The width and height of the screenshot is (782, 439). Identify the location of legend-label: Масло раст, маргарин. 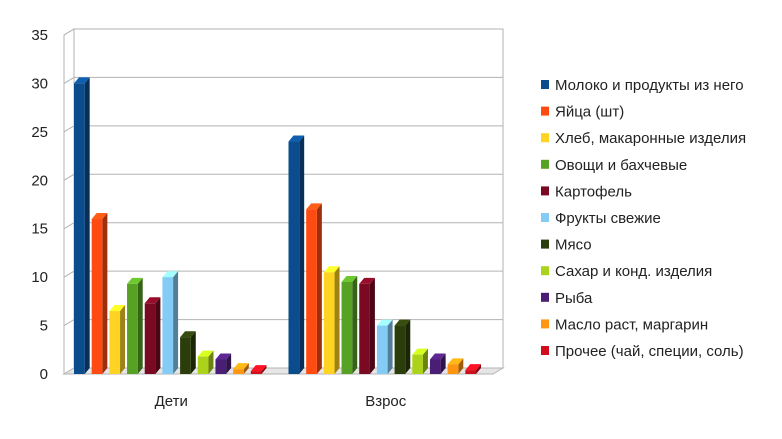
(631, 324).